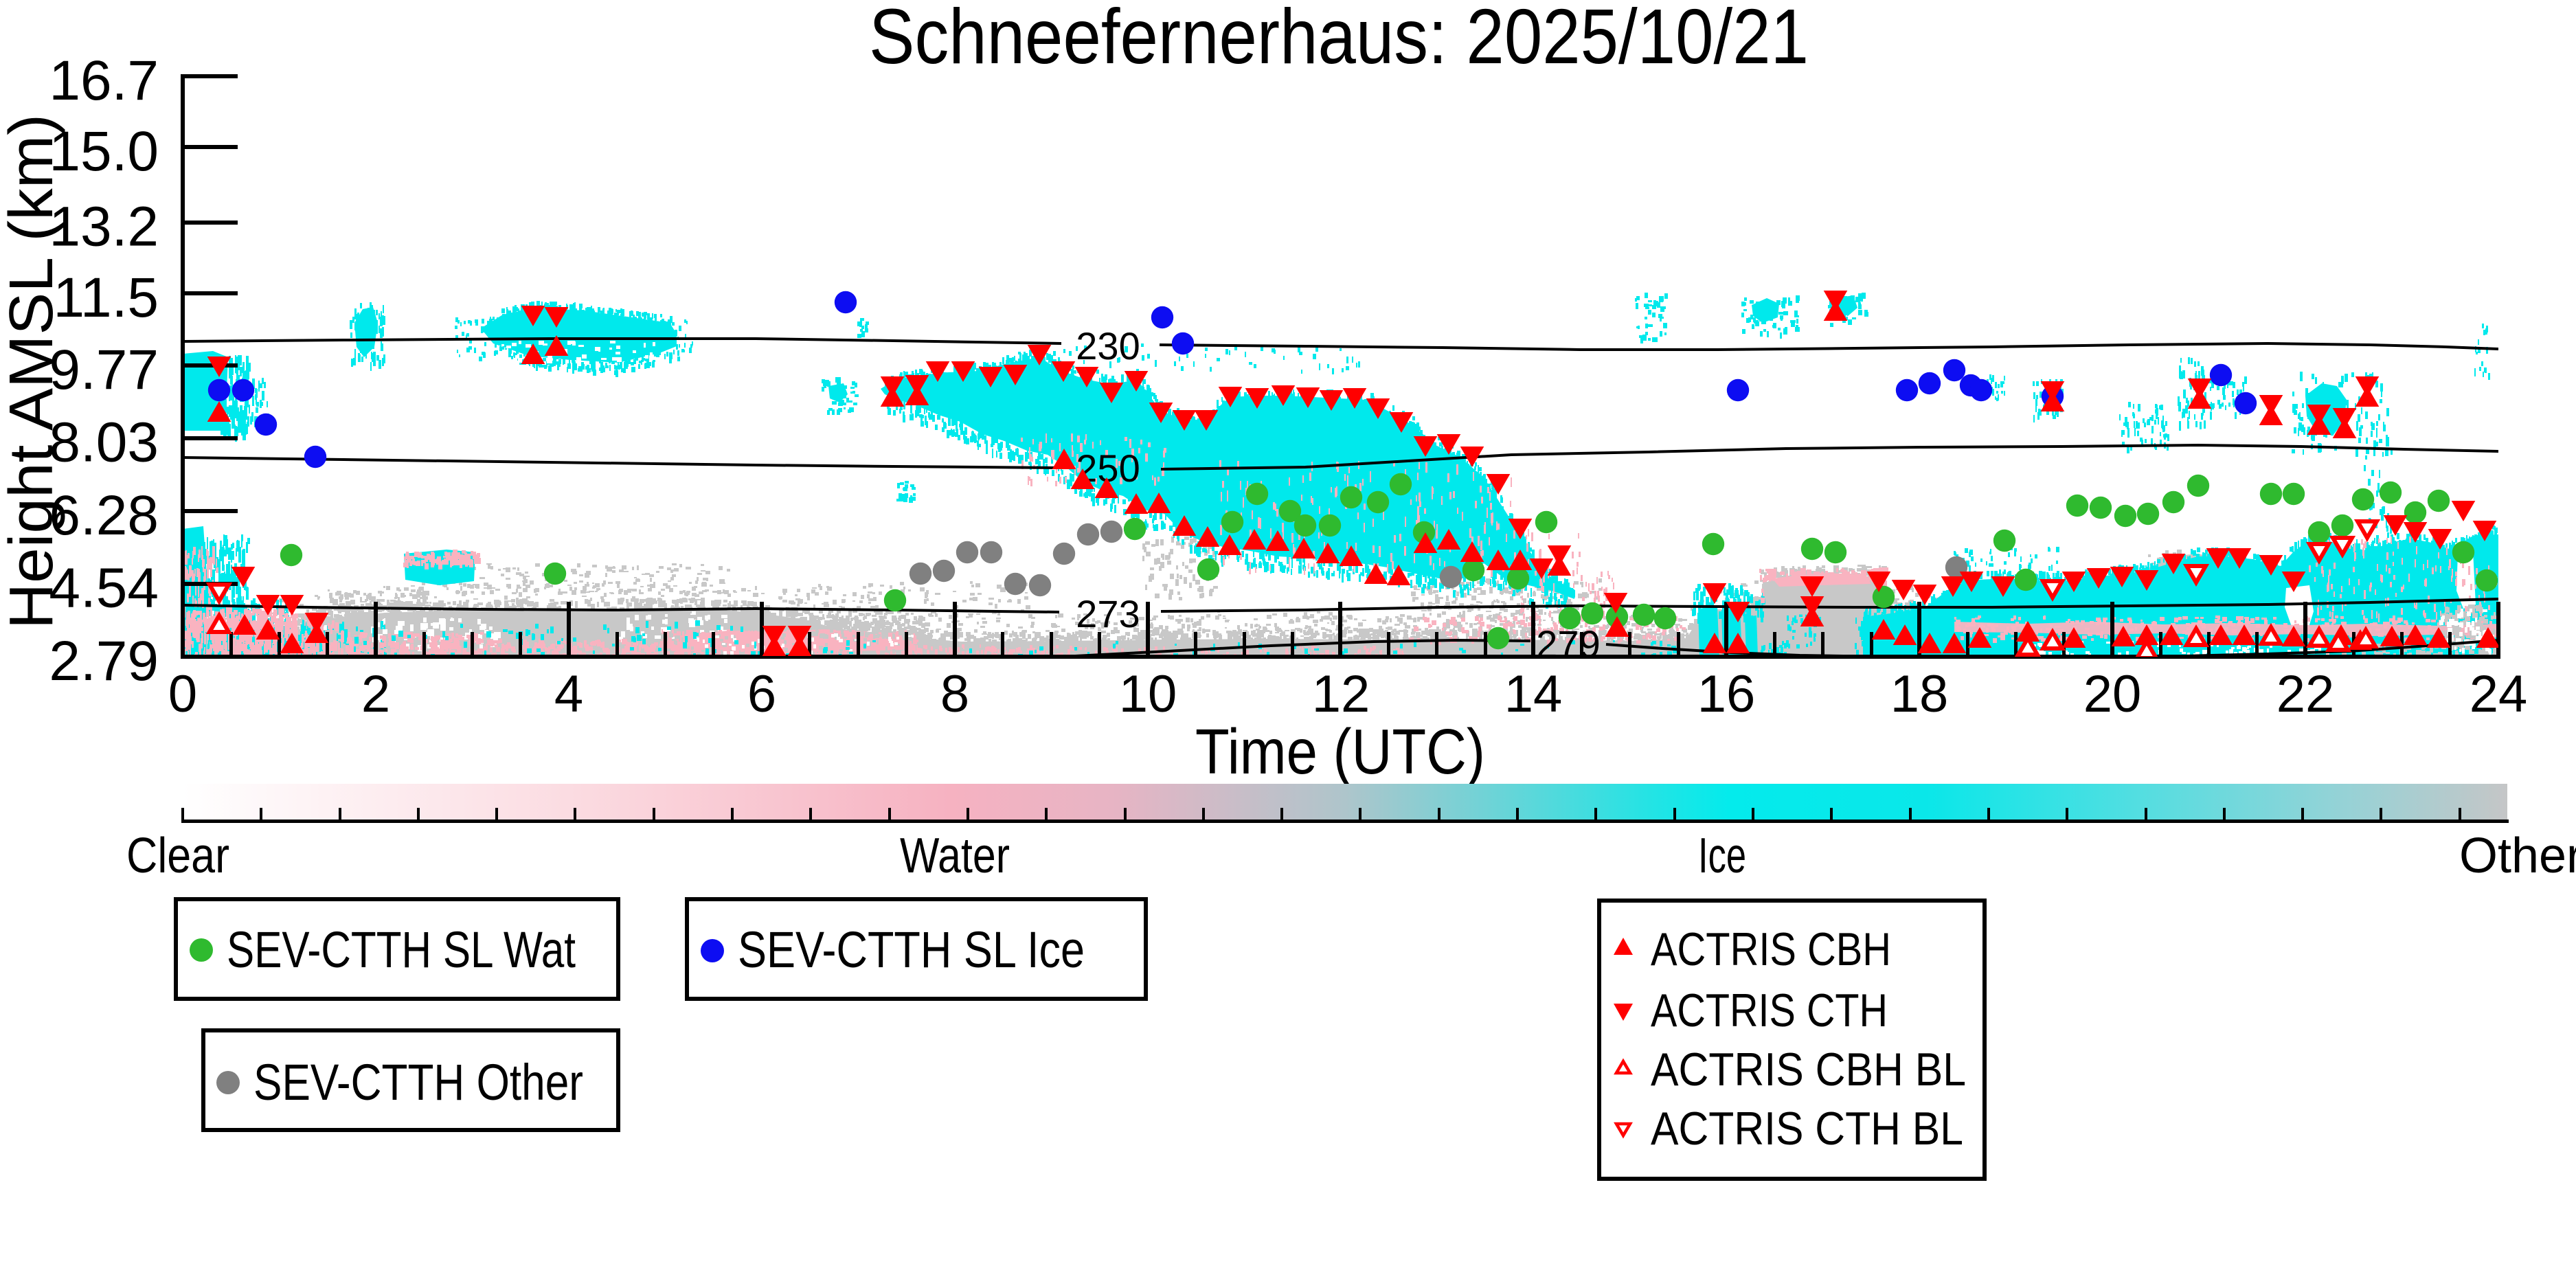 This screenshot has width=2576, height=1288. Describe the element at coordinates (1769, 1010) in the screenshot. I see `svg-text: ACTRIS CTH` at that location.